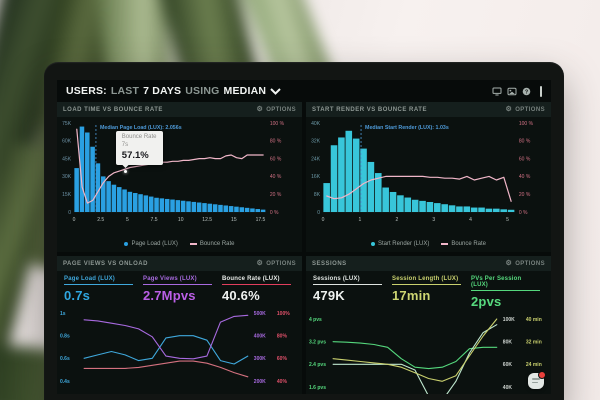  What do you see at coordinates (179, 243) in the screenshot?
I see `load-time-legend: Page Load (LUX) Bounce Rate` at bounding box center [179, 243].